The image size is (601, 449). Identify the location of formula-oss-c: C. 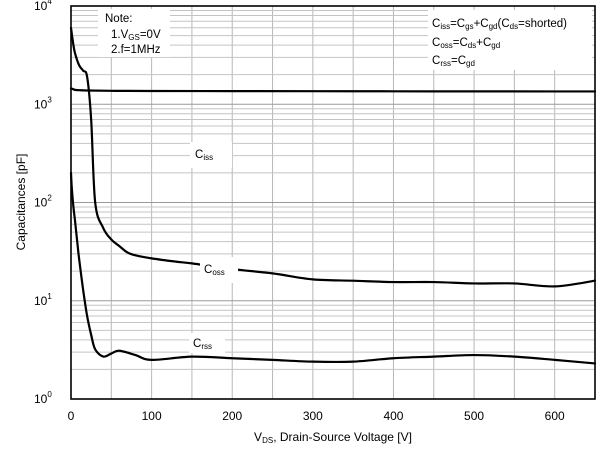
(436, 43).